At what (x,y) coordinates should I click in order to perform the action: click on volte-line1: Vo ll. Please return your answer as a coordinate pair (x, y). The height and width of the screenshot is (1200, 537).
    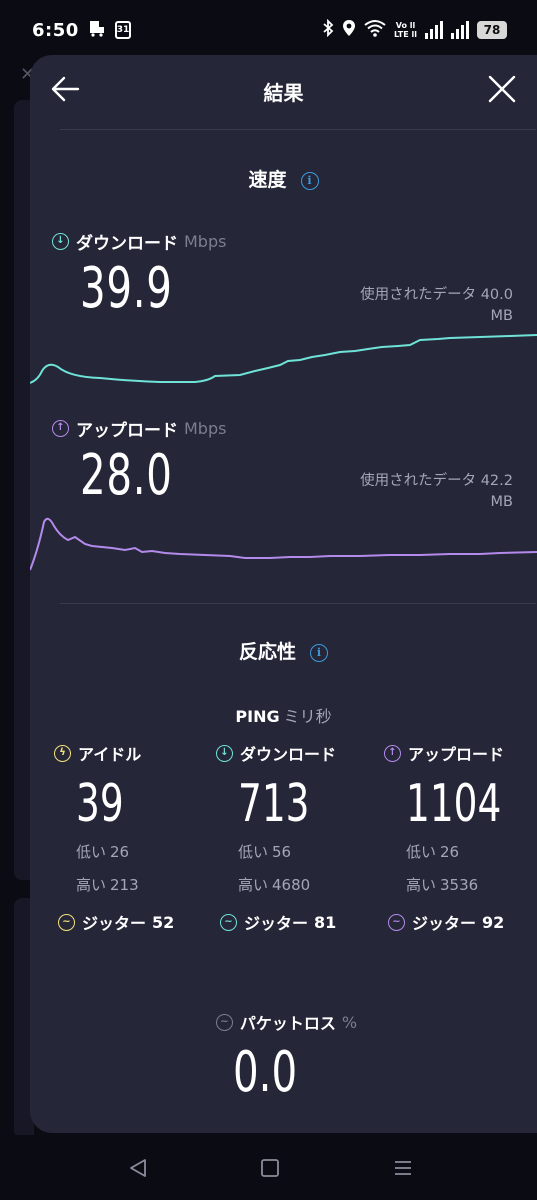
    Looking at the image, I should click on (405, 25).